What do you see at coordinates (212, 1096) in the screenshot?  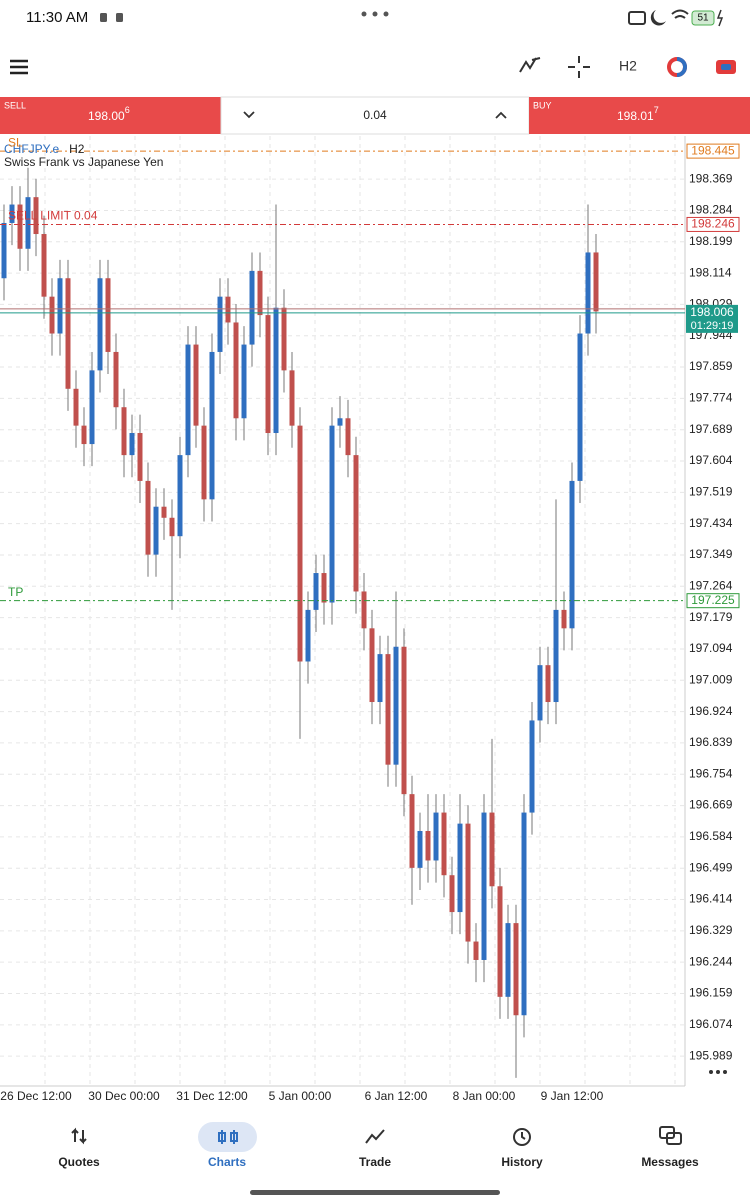 I see `x-tick-label: 31 Dec 12:00` at bounding box center [212, 1096].